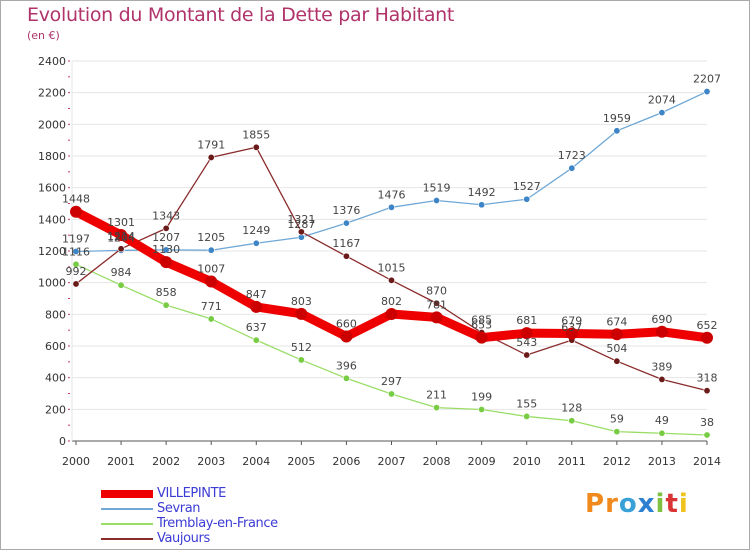  What do you see at coordinates (436, 290) in the screenshot?
I see `data-label-vaujours-2008: 870` at bounding box center [436, 290].